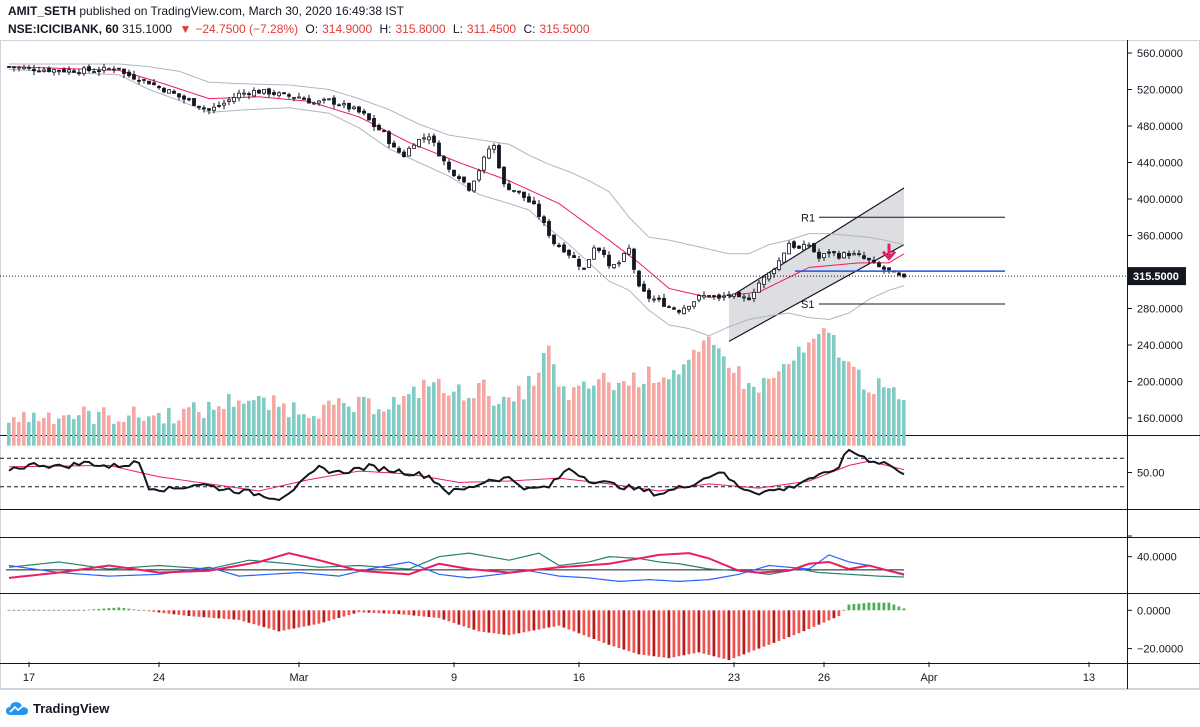 The image size is (1200, 727). What do you see at coordinates (42, 11) in the screenshot?
I see `author-name: AMIT_SETH` at bounding box center [42, 11].